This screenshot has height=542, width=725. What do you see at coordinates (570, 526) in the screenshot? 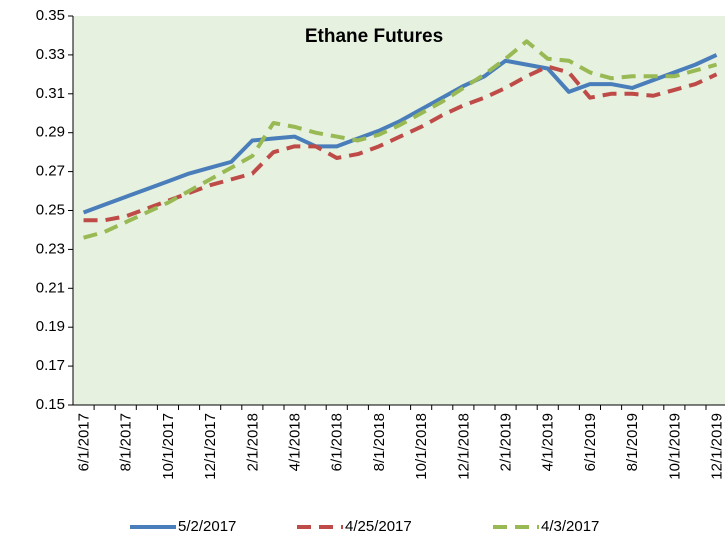
I see `legend-label: 4/3/2017` at bounding box center [570, 526].